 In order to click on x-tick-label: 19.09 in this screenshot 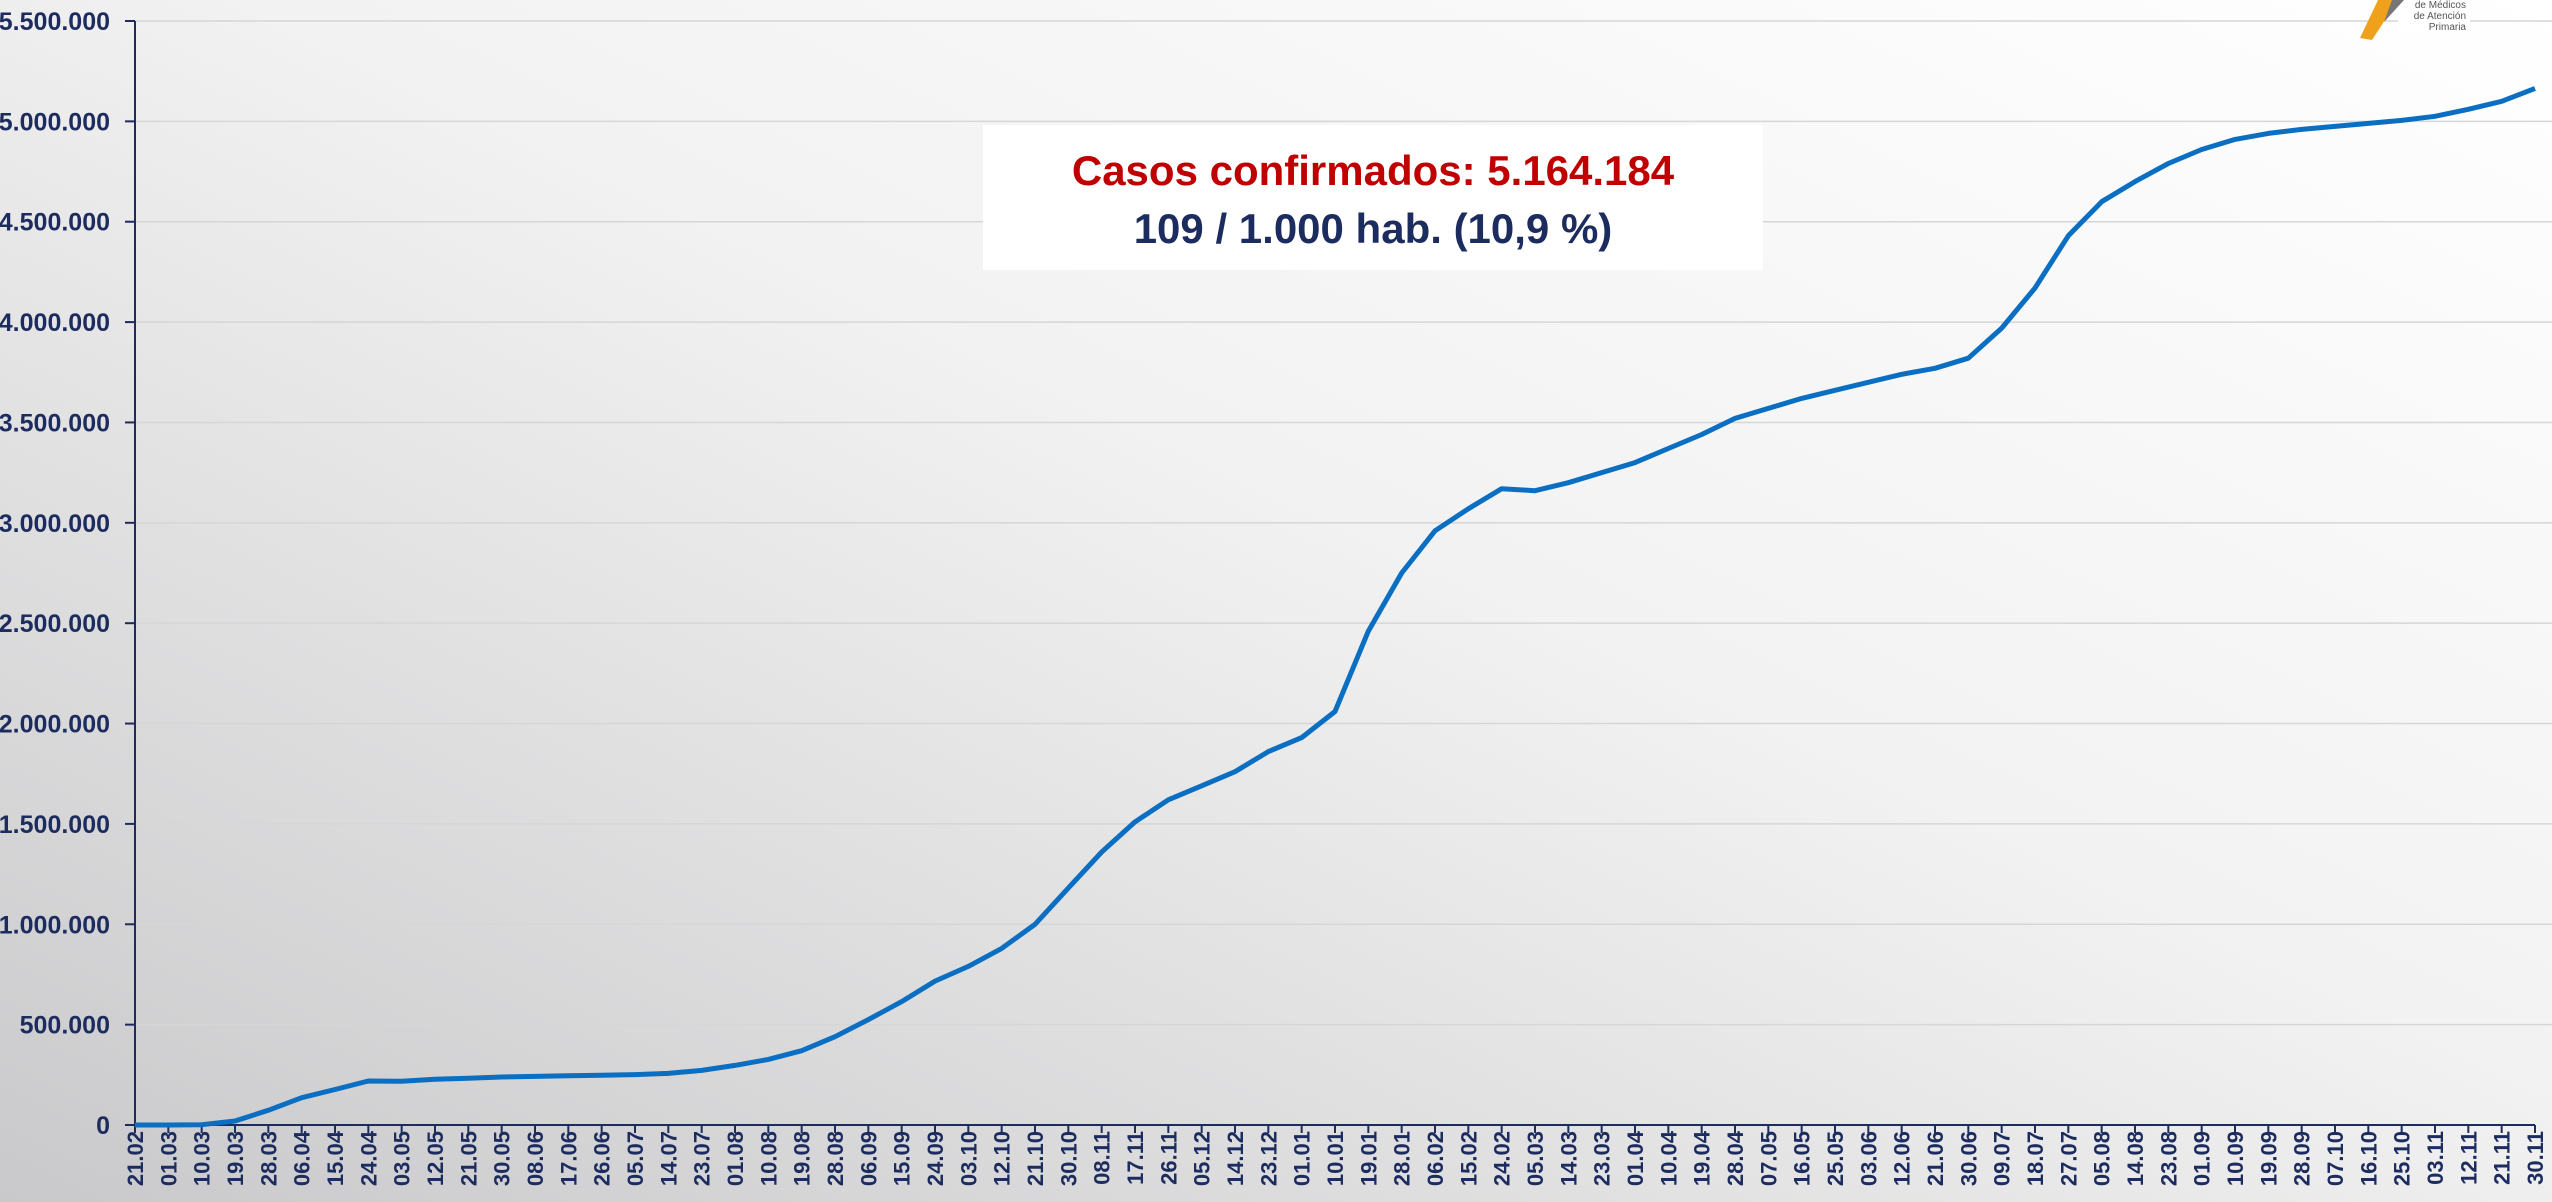, I will do `click(2268, 1158)`.